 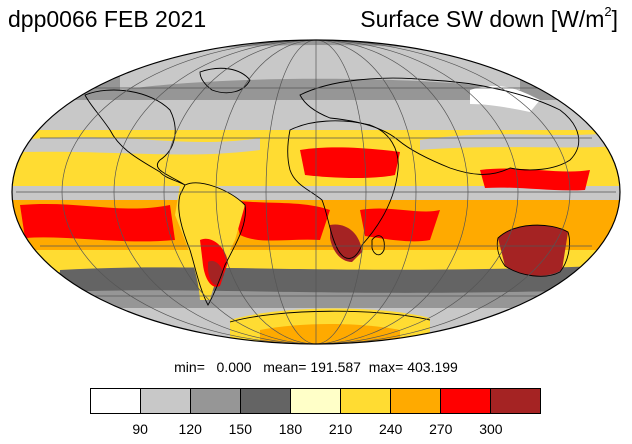 I want to click on colorbar-tick-label: 210, so click(x=340, y=429).